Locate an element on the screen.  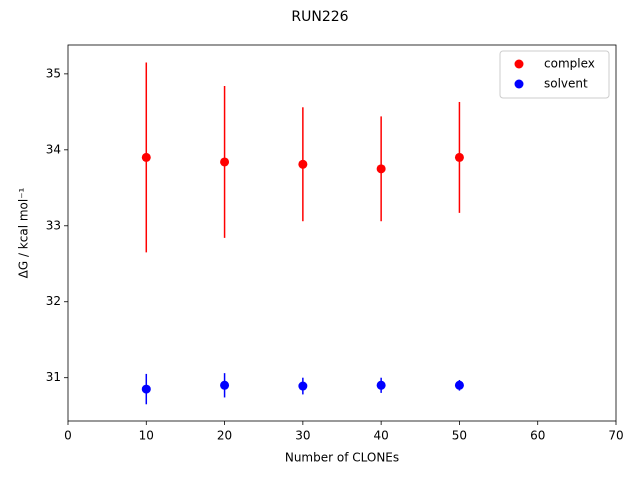
x-tick-label: 50 is located at coordinates (459, 436).